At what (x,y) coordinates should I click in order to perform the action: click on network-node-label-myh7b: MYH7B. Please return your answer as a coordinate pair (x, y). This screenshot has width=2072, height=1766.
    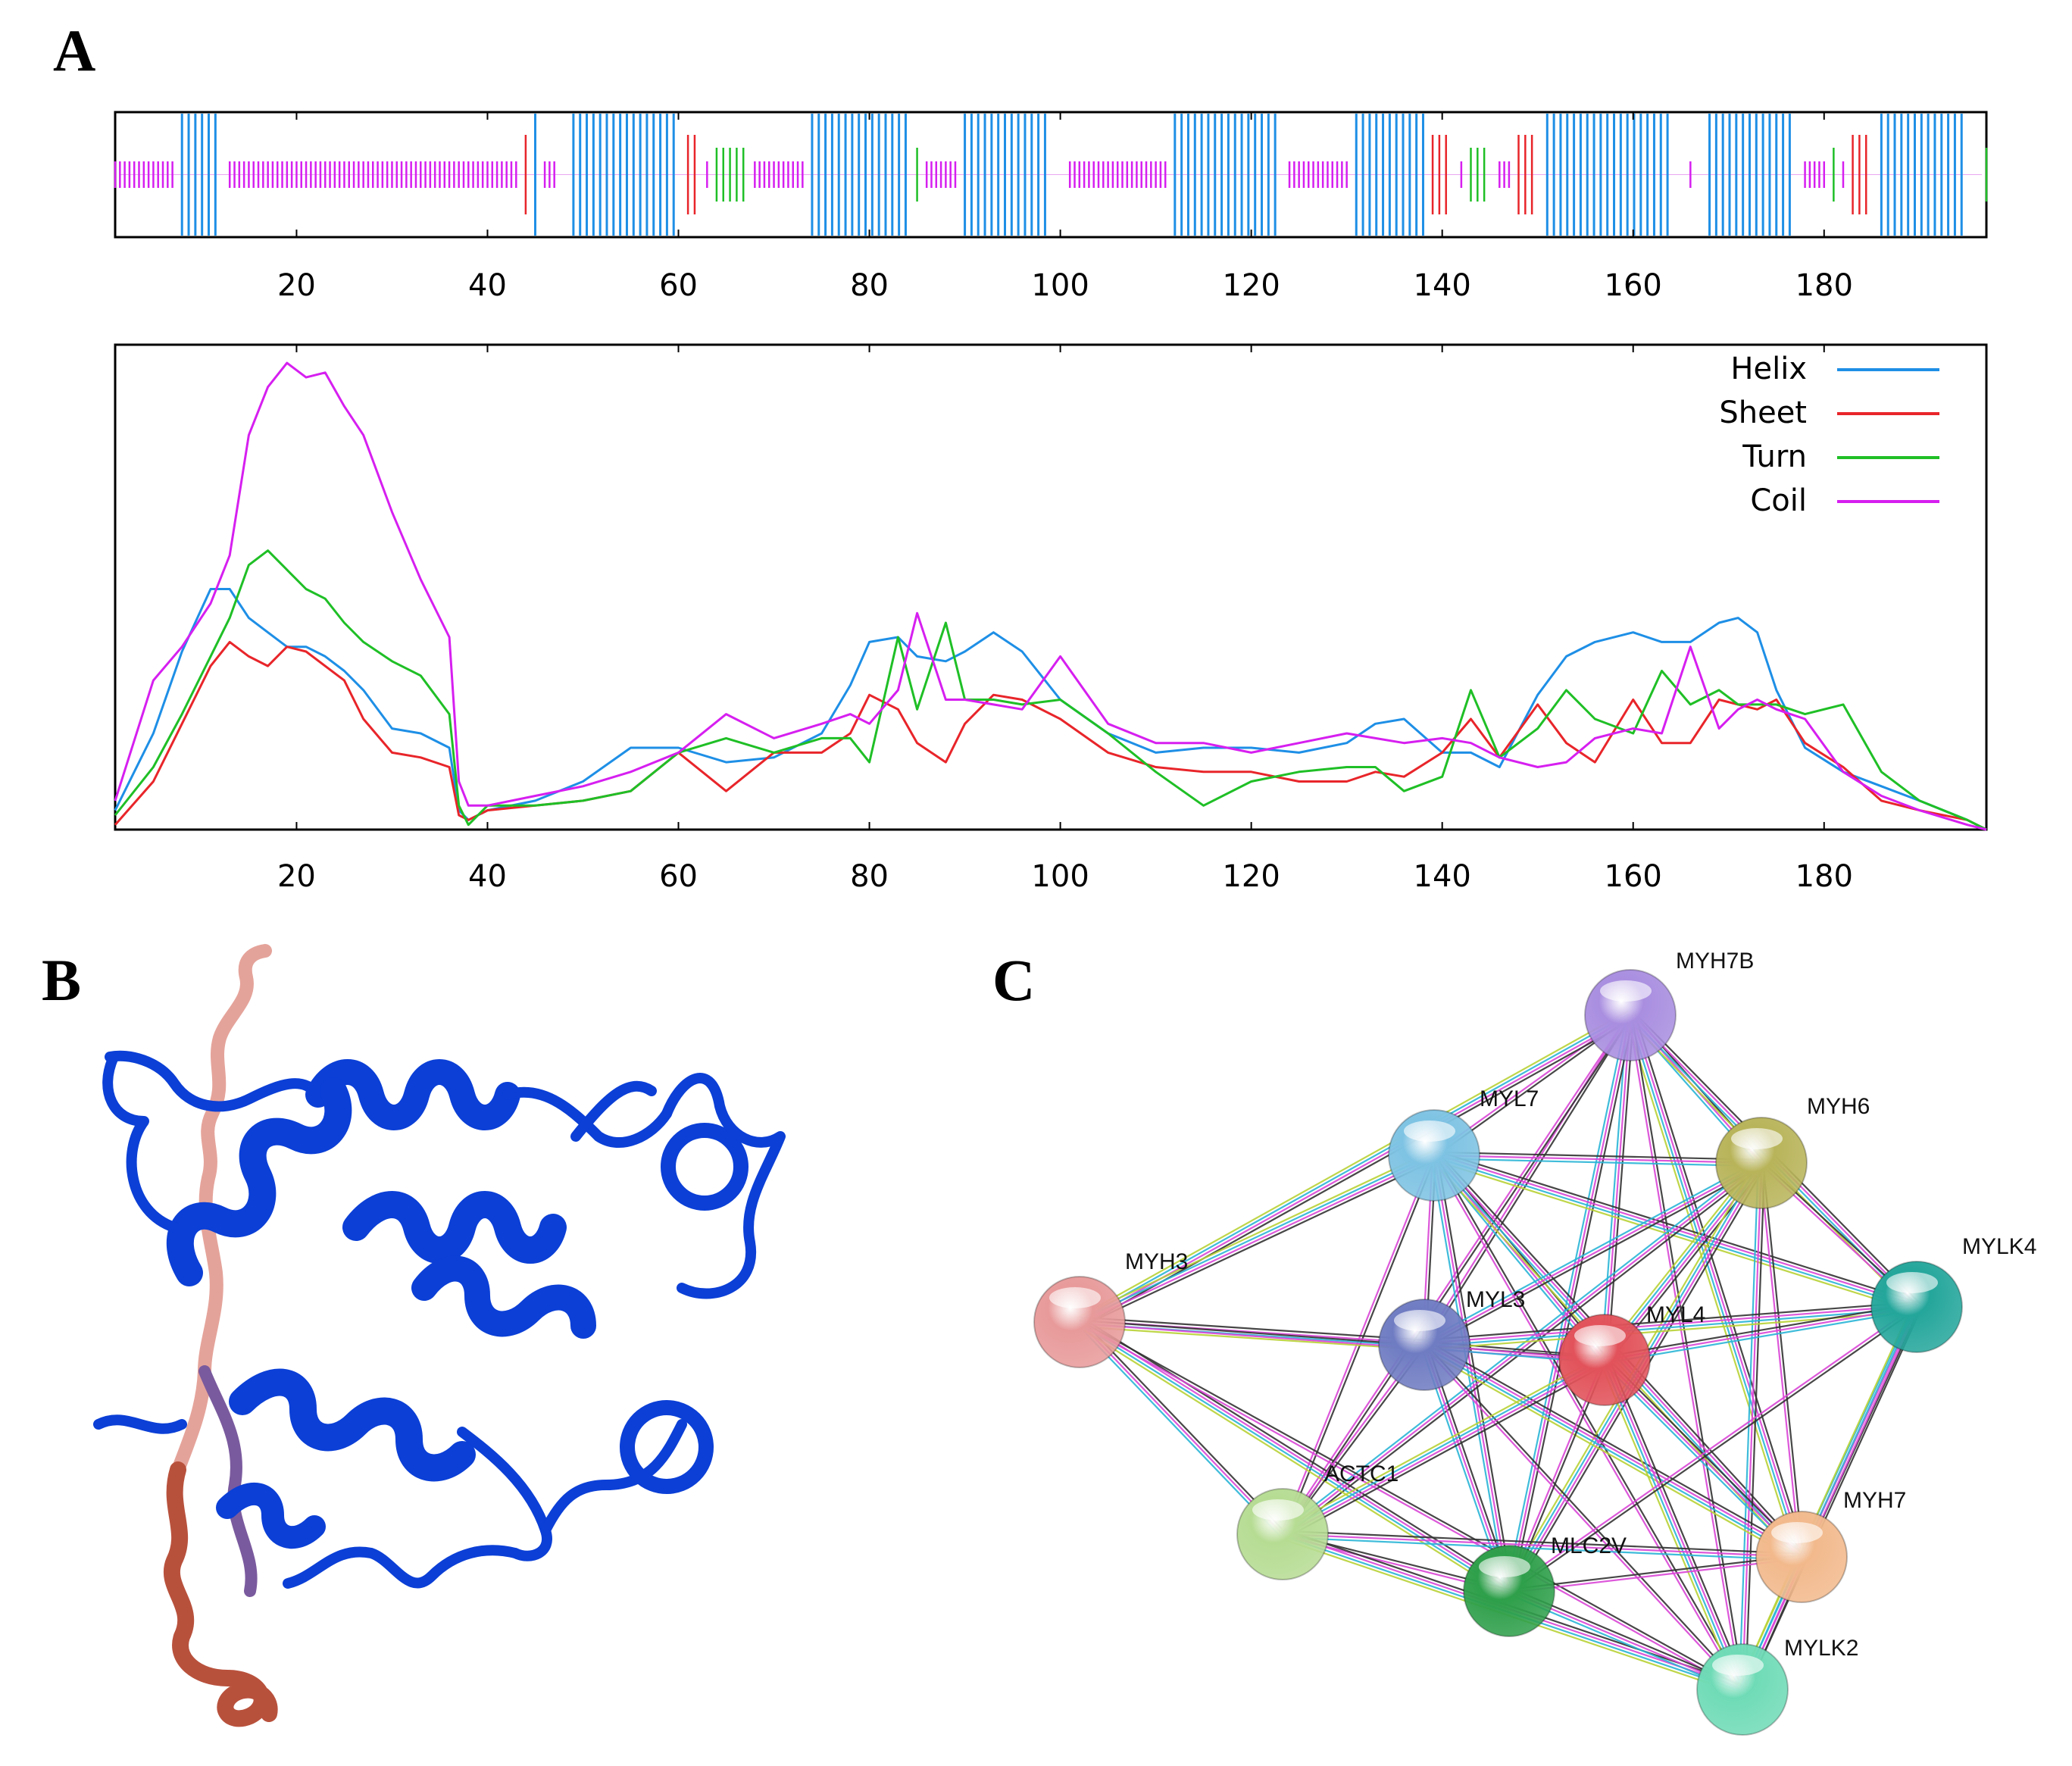
    Looking at the image, I should click on (1715, 961).